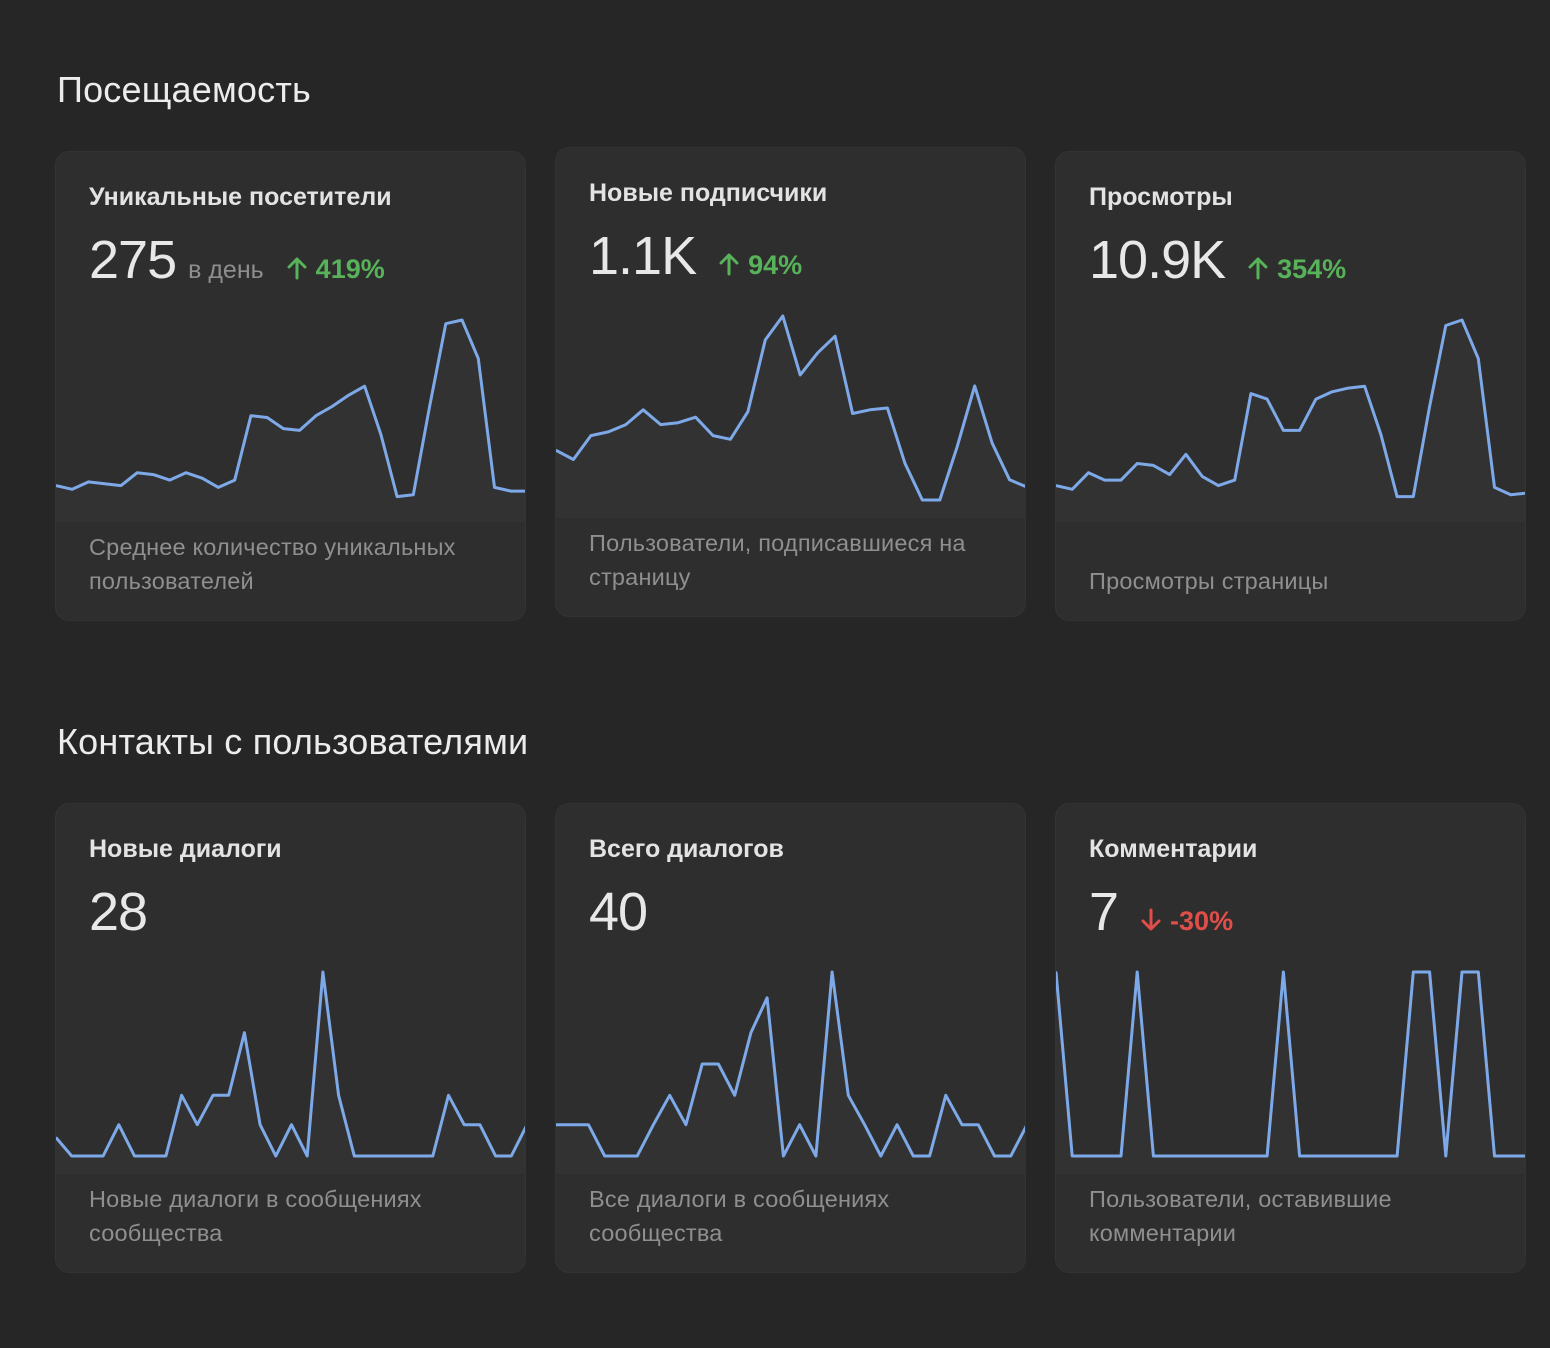  I want to click on card-title: Новые подписчики, so click(708, 193).